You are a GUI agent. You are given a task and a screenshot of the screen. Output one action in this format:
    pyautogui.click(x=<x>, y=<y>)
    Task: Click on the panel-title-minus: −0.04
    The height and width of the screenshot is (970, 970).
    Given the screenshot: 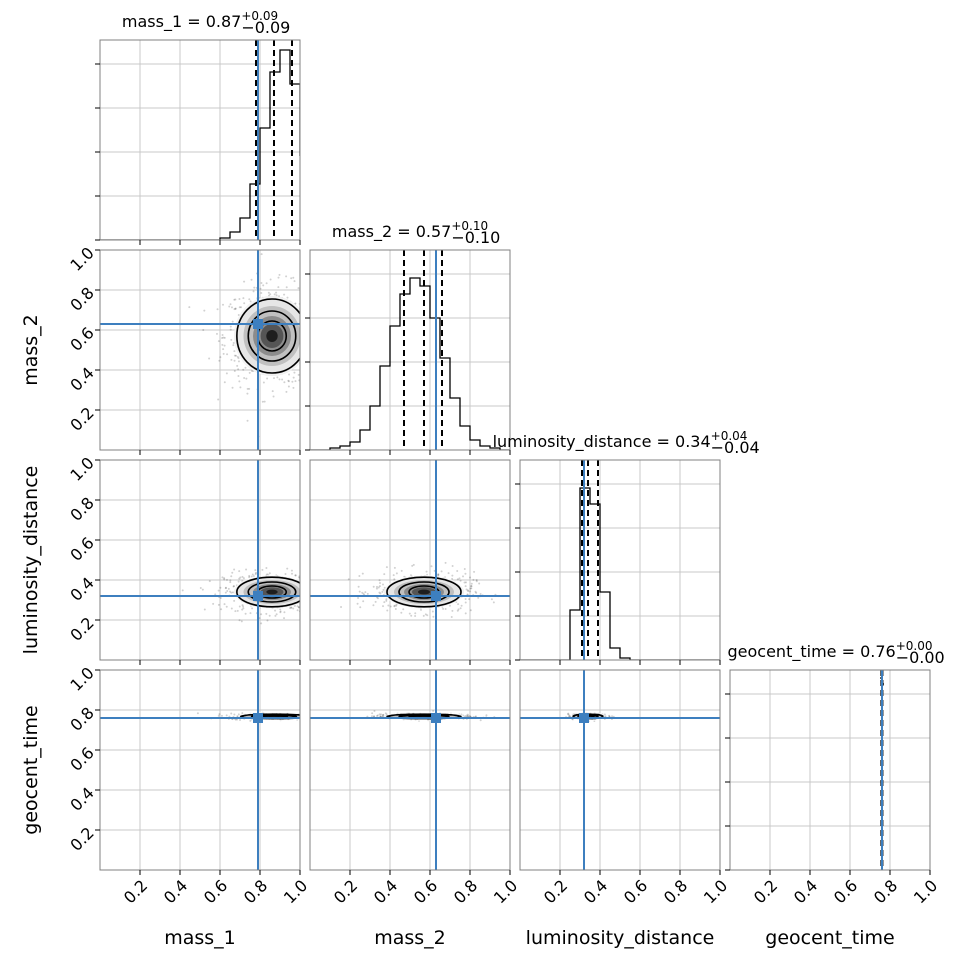 What is the action you would take?
    pyautogui.click(x=735, y=447)
    